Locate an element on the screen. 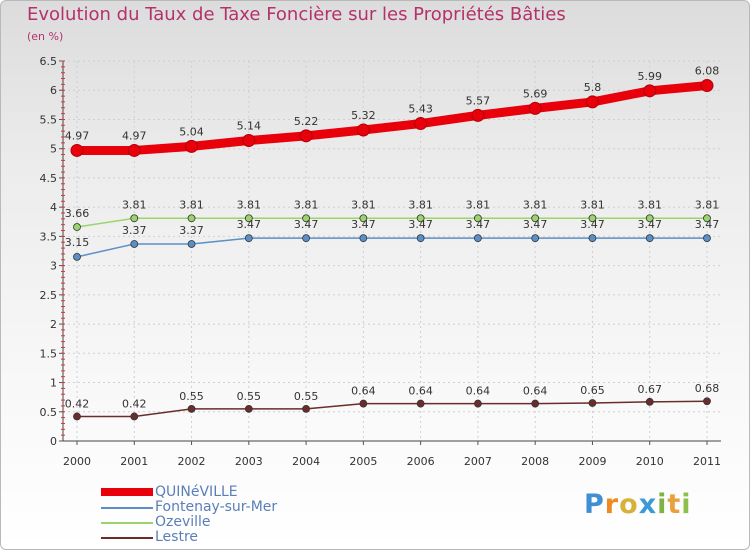 Image resolution: width=750 pixels, height=550 pixels. legend-swatch-quineville is located at coordinates (127, 492).